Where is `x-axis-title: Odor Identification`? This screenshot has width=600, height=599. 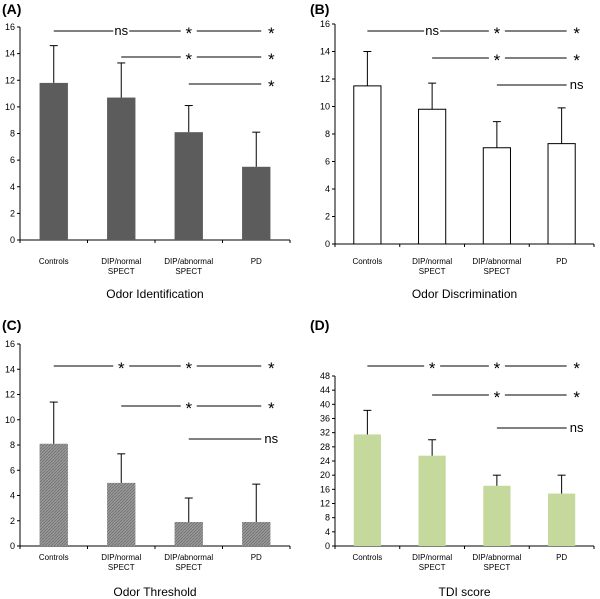 x-axis-title: Odor Identification is located at coordinates (154, 294).